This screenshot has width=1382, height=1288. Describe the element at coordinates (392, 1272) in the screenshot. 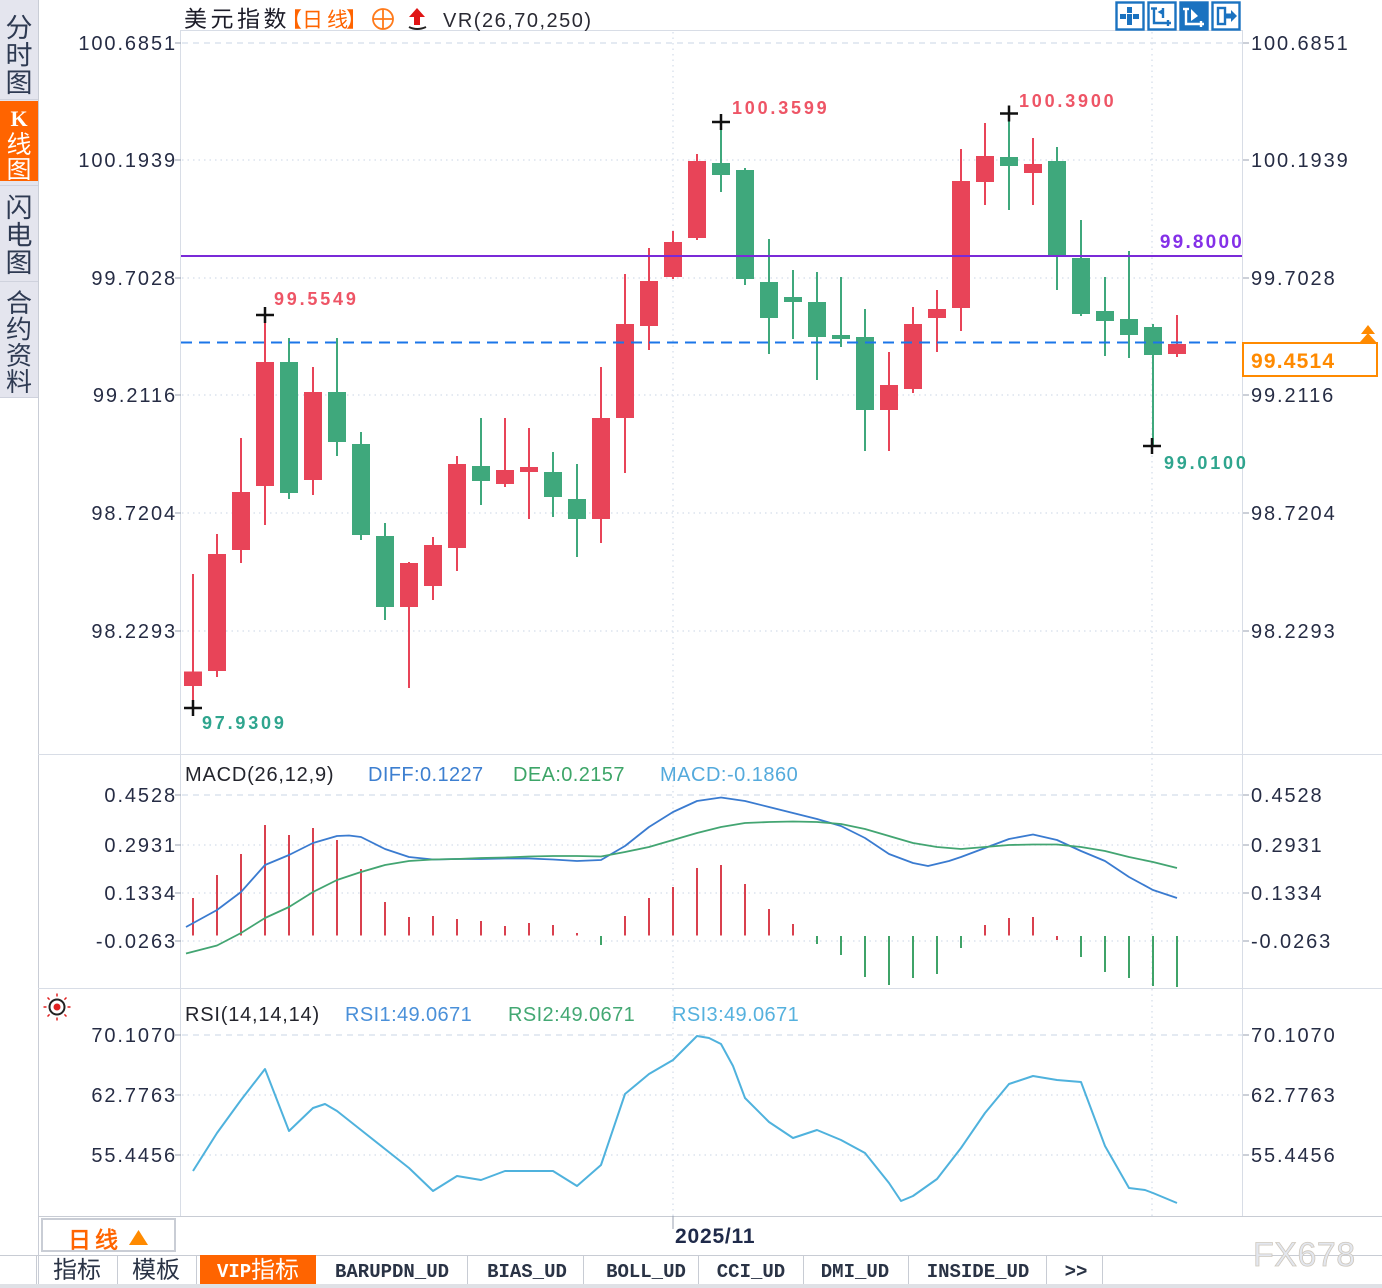

I see `svg-text: BARUPDN_UD` at that location.